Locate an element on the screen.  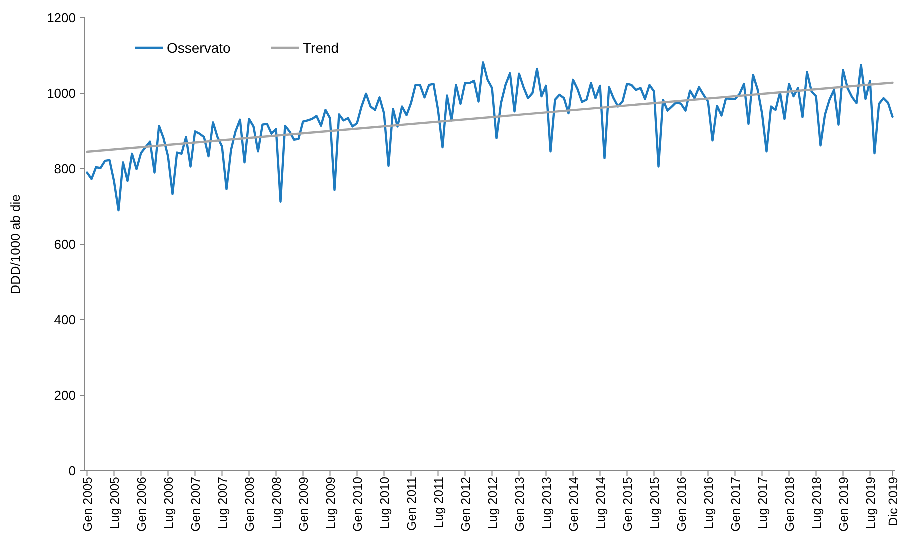
x-tick-label: Gen 2009 is located at coordinates (303, 504).